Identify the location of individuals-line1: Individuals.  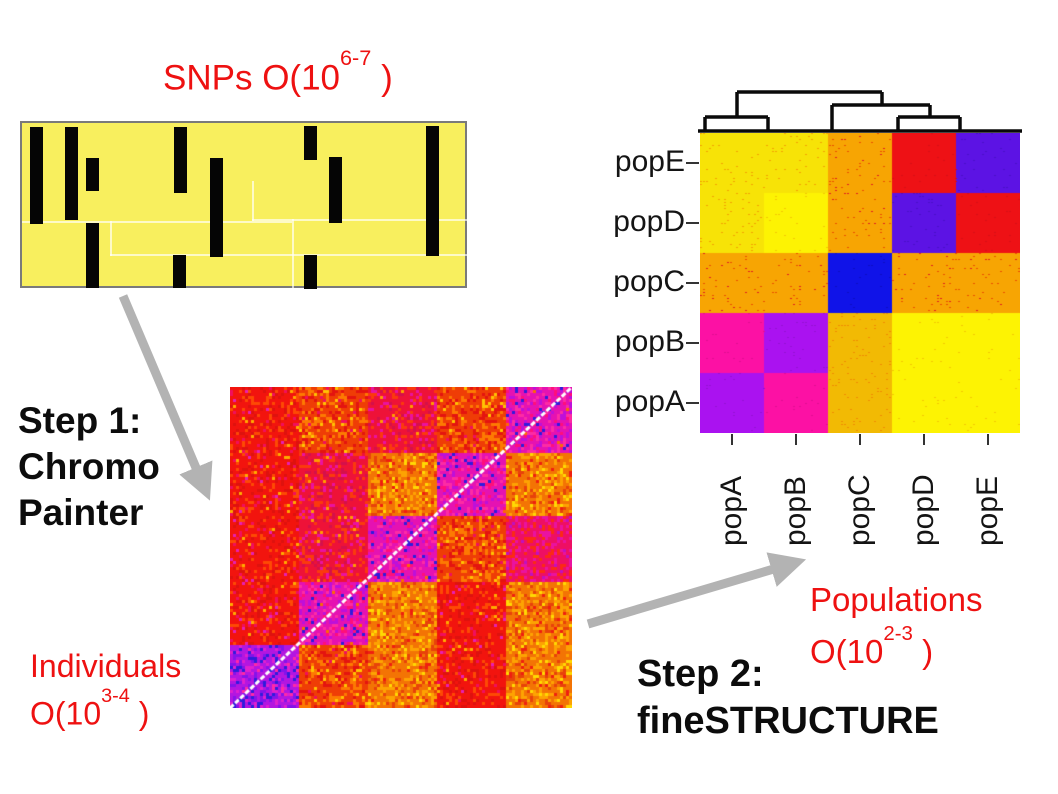
(106, 666).